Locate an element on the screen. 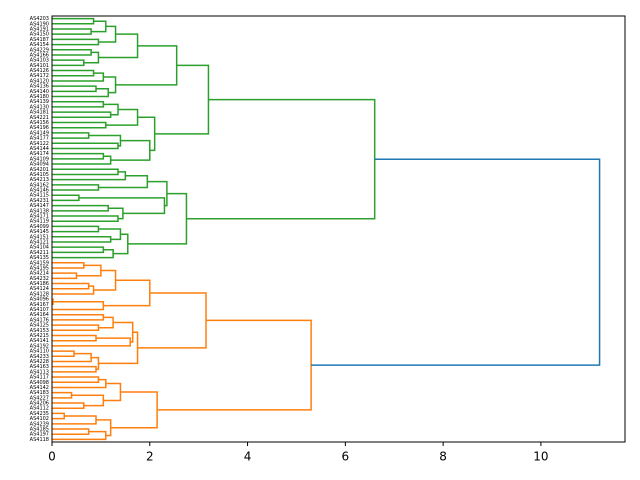  leaf-label: AS4144 is located at coordinates (39, 149).